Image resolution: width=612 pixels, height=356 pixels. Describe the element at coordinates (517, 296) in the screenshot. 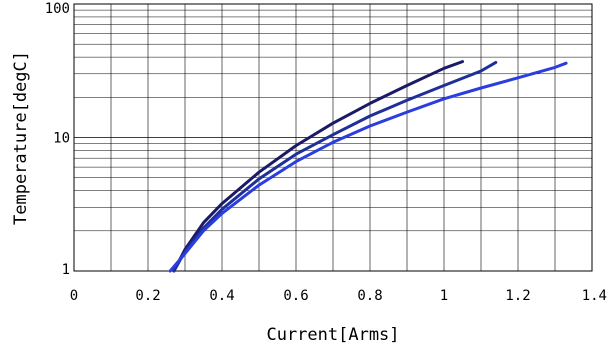

I see `x-tick-label: 1.2` at that location.